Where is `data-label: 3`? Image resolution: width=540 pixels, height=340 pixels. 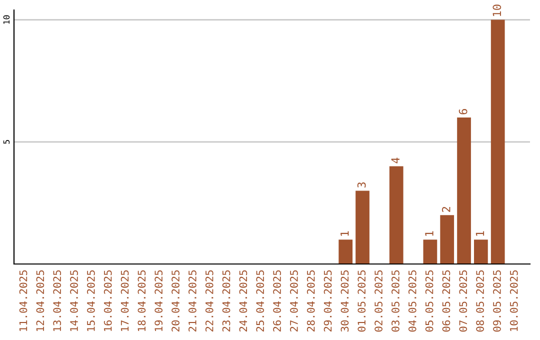 data-label: 3 is located at coordinates (361, 185).